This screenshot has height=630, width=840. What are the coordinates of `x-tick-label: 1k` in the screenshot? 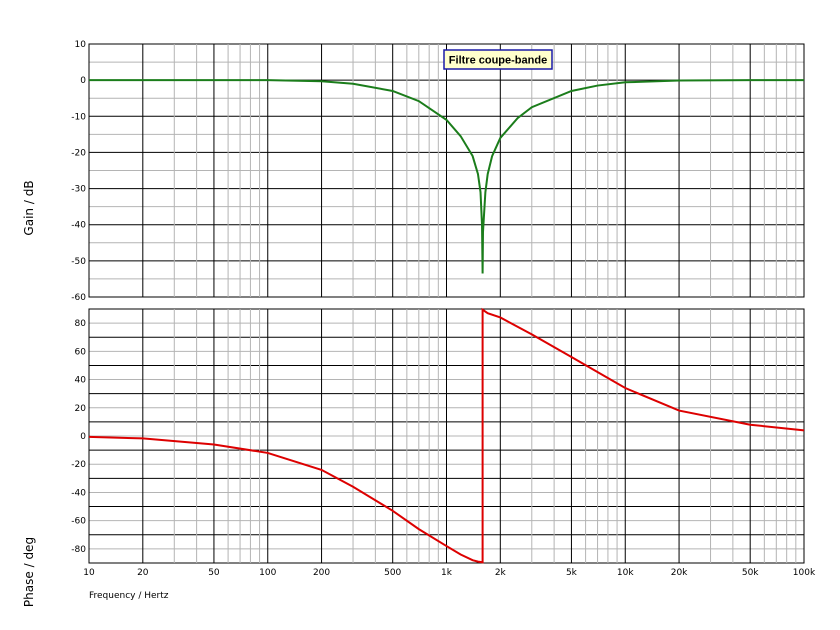 It's located at (447, 573).